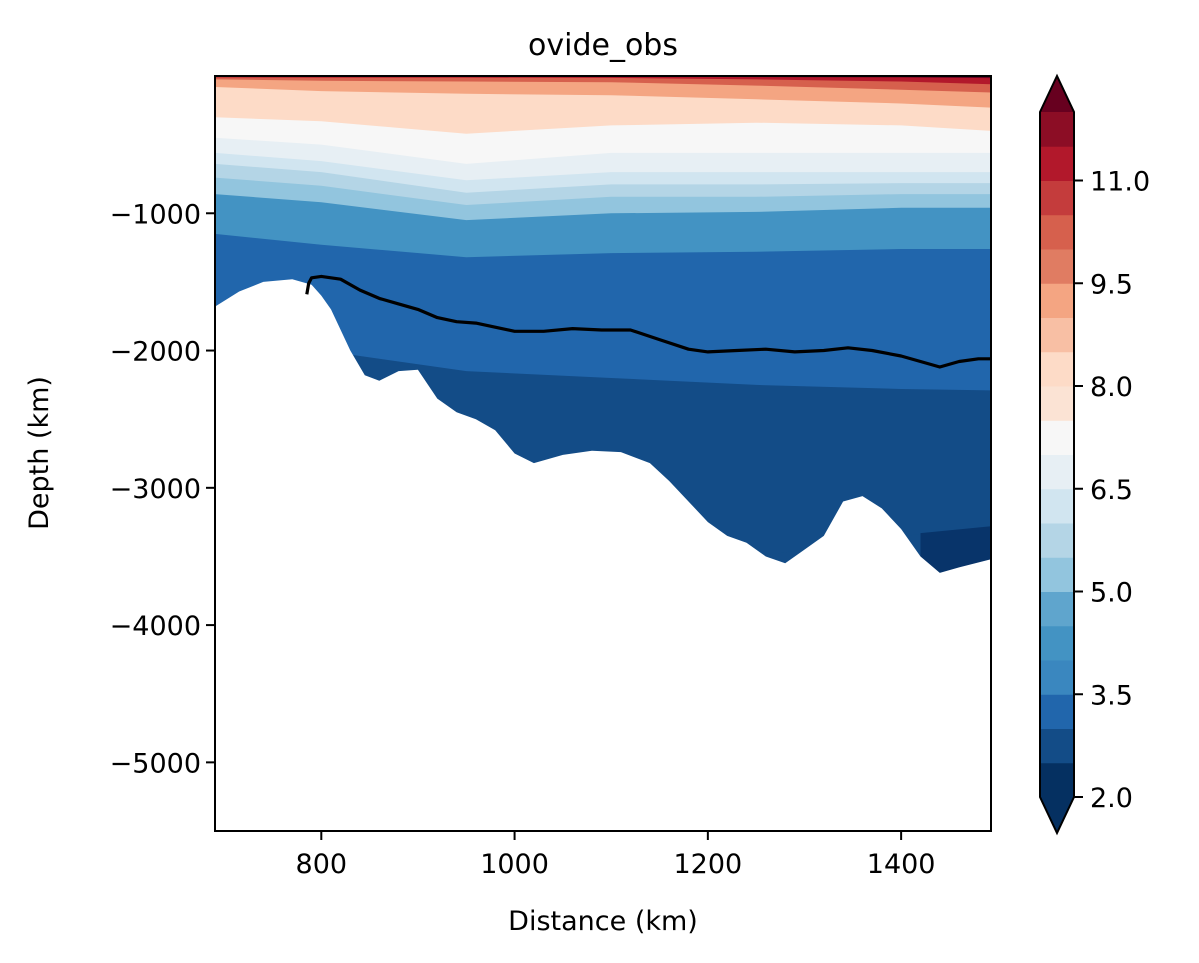 This screenshot has height=963, width=1199. What do you see at coordinates (1057, 815) in the screenshot?
I see `colorbar-extend-min` at bounding box center [1057, 815].